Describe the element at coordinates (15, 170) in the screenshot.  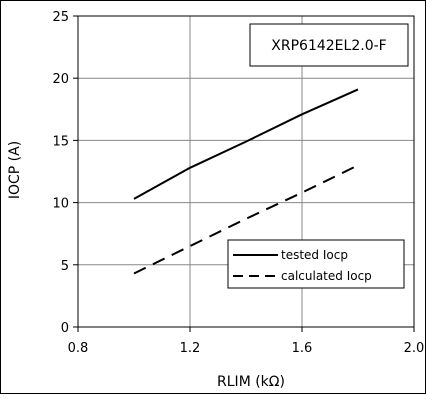
I see `y-axis-title: IOCP (A)` at that location.